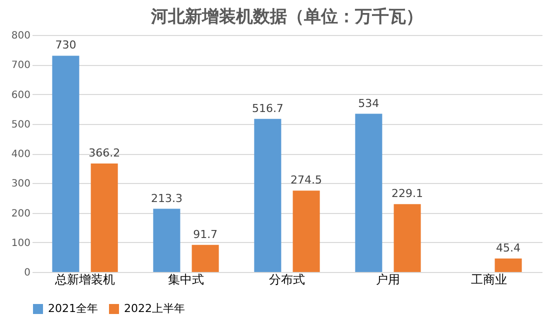  I want to click on data-label: 91.7, so click(205, 234).